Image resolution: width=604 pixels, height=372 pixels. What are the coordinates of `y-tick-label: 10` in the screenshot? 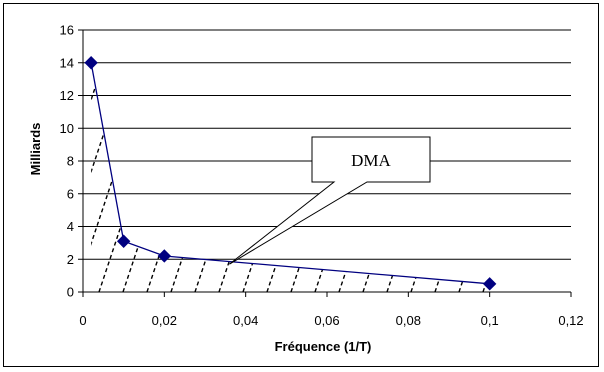 It's located at (67, 128).